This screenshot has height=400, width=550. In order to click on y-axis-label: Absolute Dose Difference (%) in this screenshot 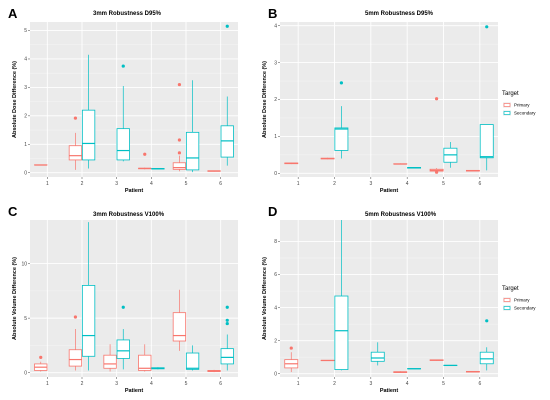, I will do `click(15, 99)`.